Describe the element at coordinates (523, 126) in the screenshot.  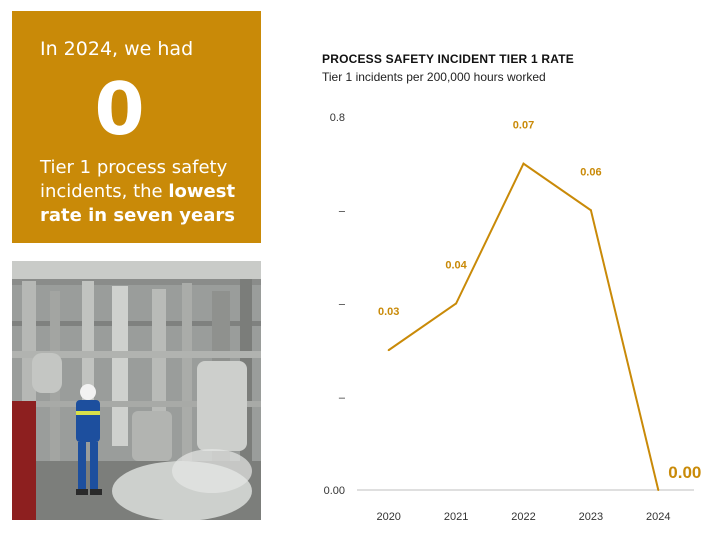
I see `data-label: 0.07` at that location.